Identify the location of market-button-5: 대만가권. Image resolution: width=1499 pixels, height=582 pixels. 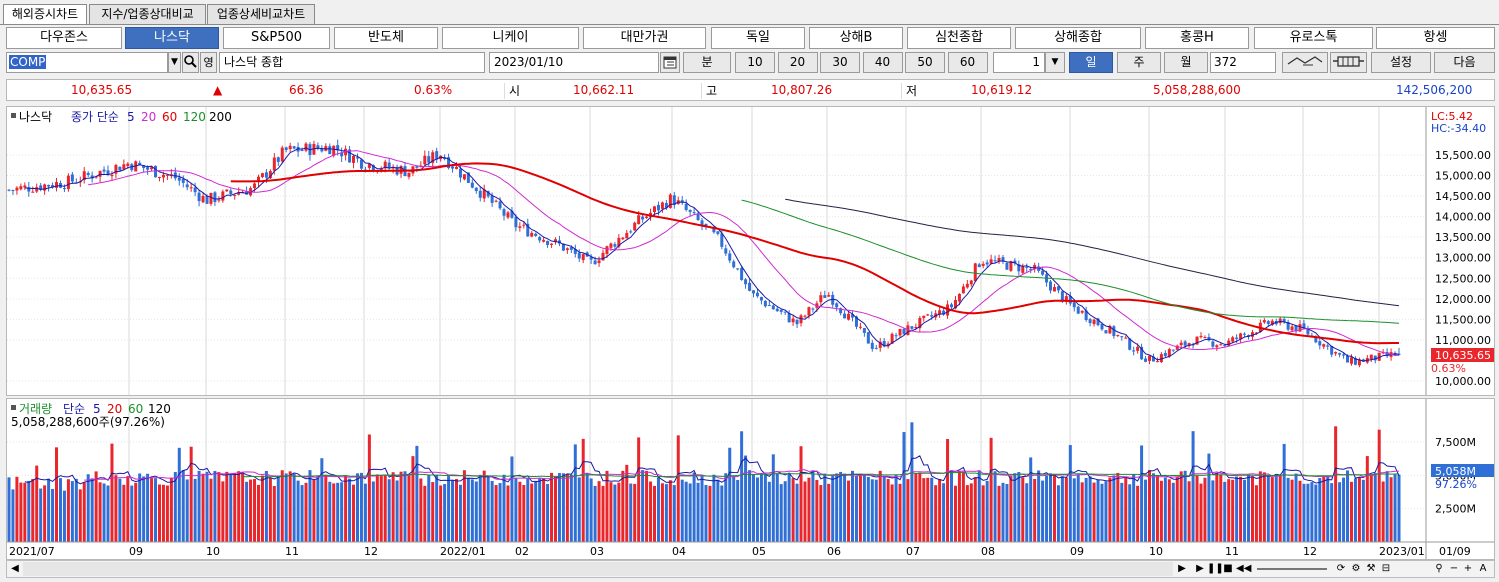
(644, 38).